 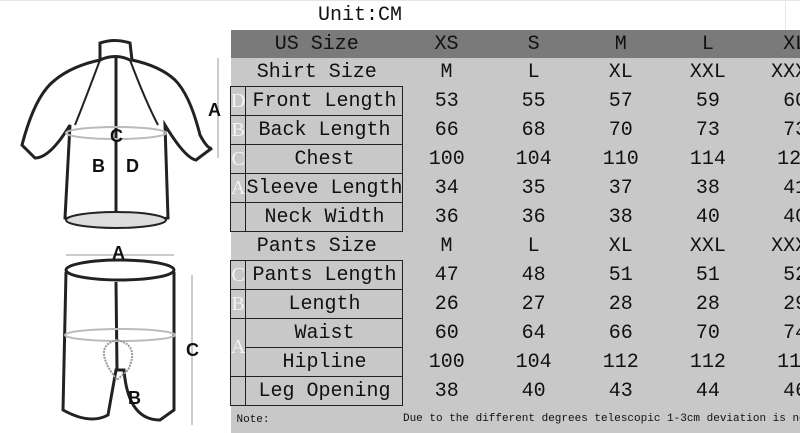 What do you see at coordinates (515, 362) in the screenshot?
I see `measurement-row: Hipline100104112112112` at bounding box center [515, 362].